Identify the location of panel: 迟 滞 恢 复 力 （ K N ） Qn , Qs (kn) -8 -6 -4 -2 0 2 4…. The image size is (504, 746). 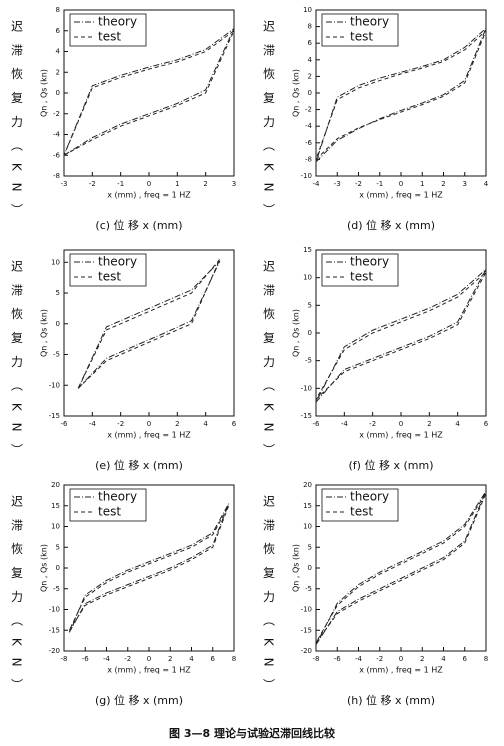
(123, 119).